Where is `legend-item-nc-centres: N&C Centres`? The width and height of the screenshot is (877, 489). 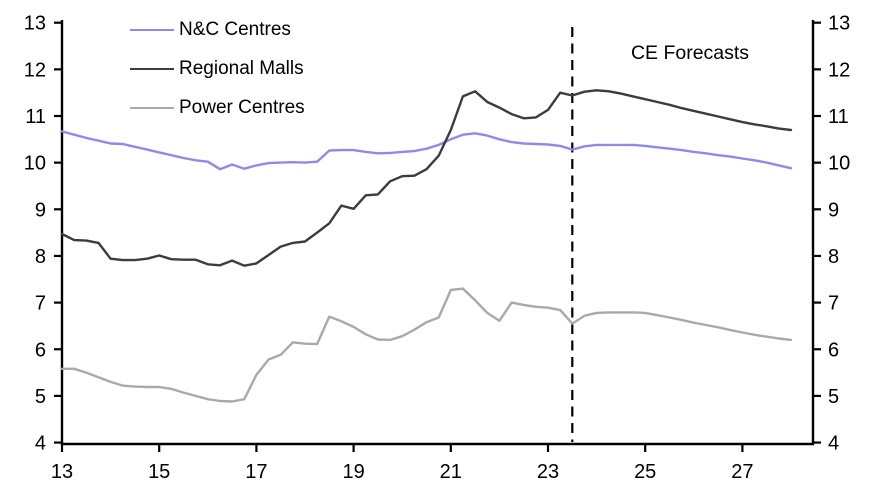 legend-item-nc-centres: N&C Centres is located at coordinates (217, 29).